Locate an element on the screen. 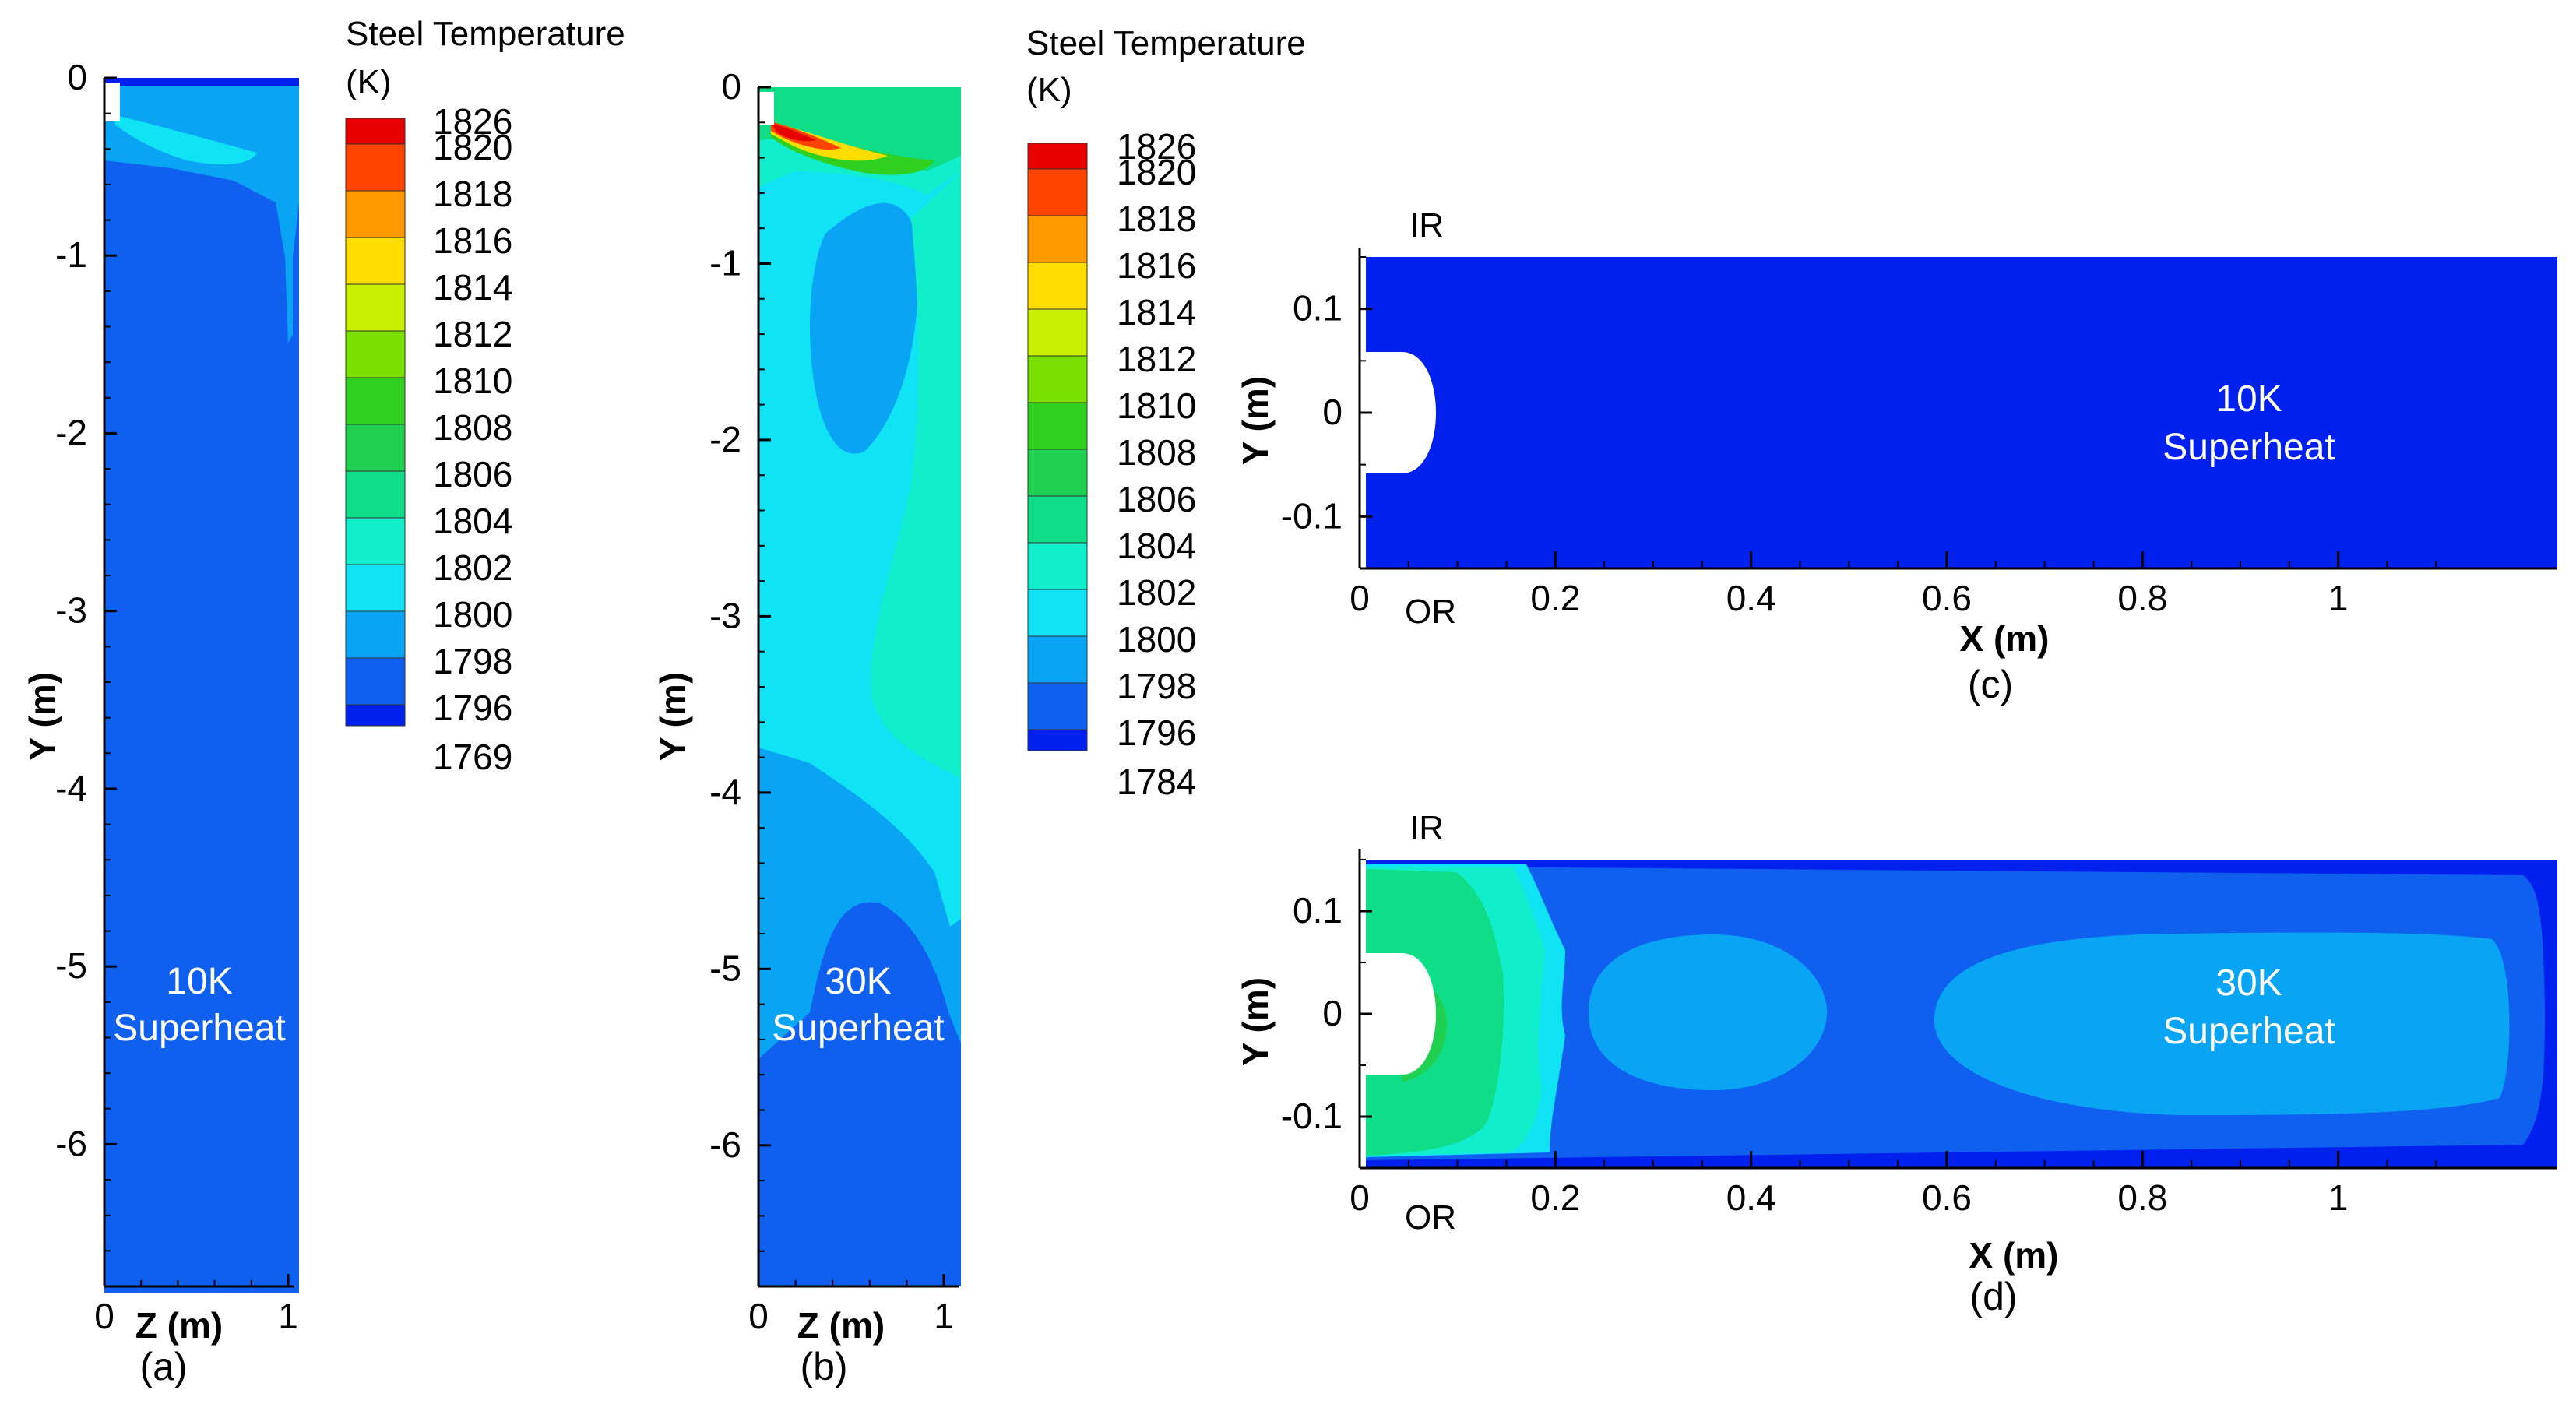  panel-d-xtick-label: 1 is located at coordinates (2338, 1197).